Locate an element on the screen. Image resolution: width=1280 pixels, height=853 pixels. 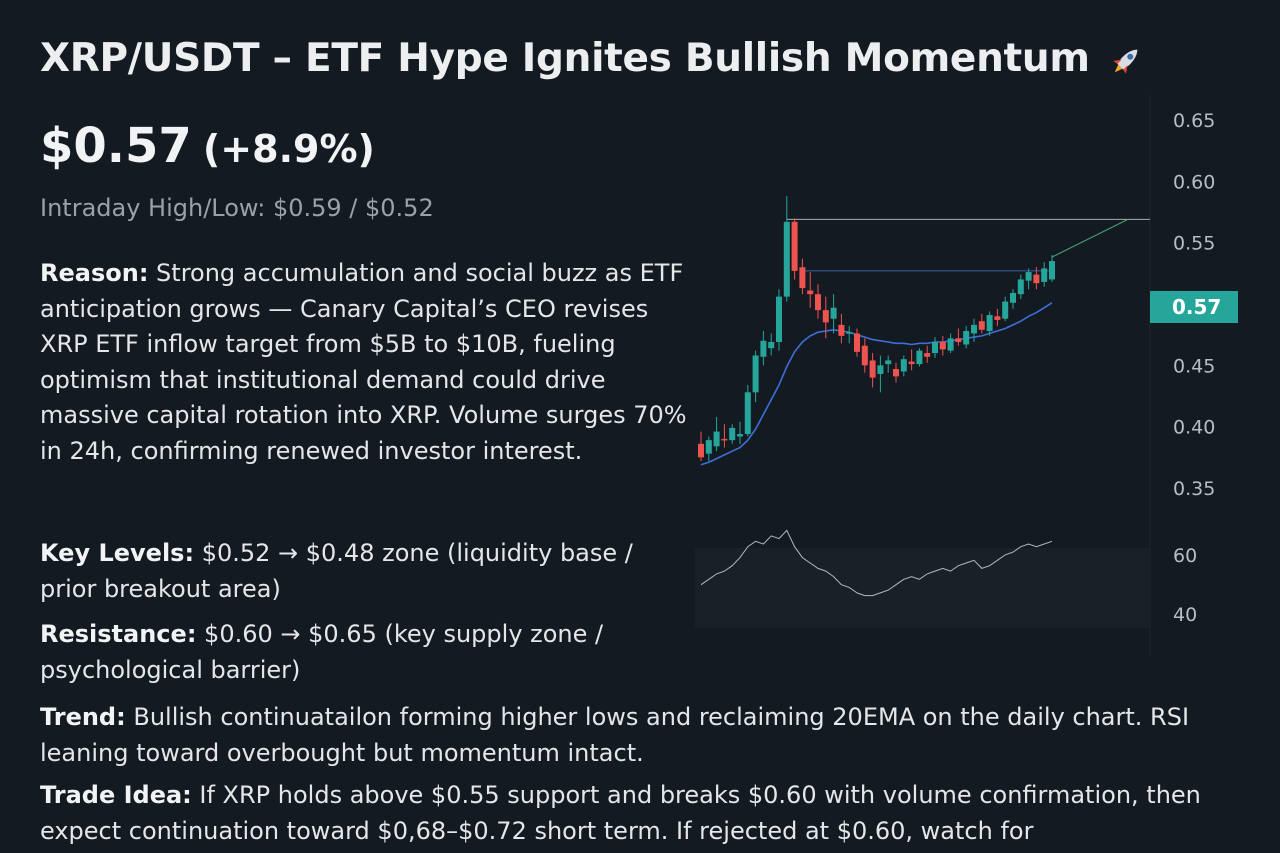
price-tick-label: 0.60 is located at coordinates (1194, 182).